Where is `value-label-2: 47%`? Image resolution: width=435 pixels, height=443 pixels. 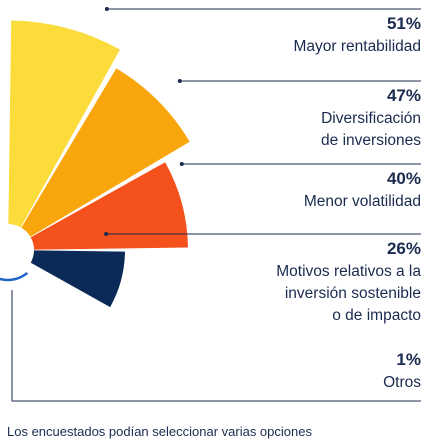 value-label-2: 47% is located at coordinates (404, 95).